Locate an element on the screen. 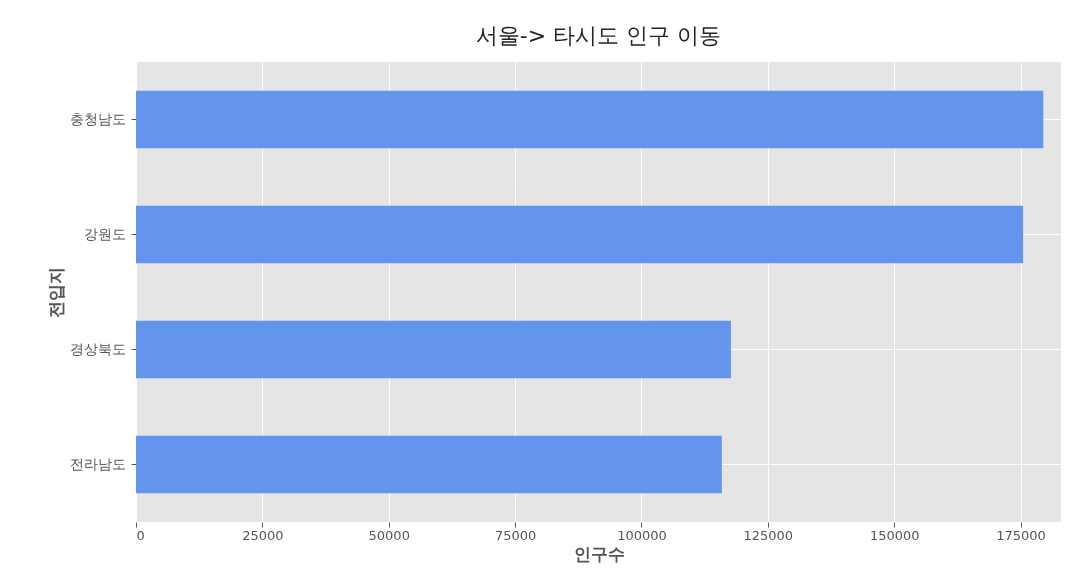 This screenshot has width=1076, height=585. y-tick-label: 경상북도 is located at coordinates (97, 348).